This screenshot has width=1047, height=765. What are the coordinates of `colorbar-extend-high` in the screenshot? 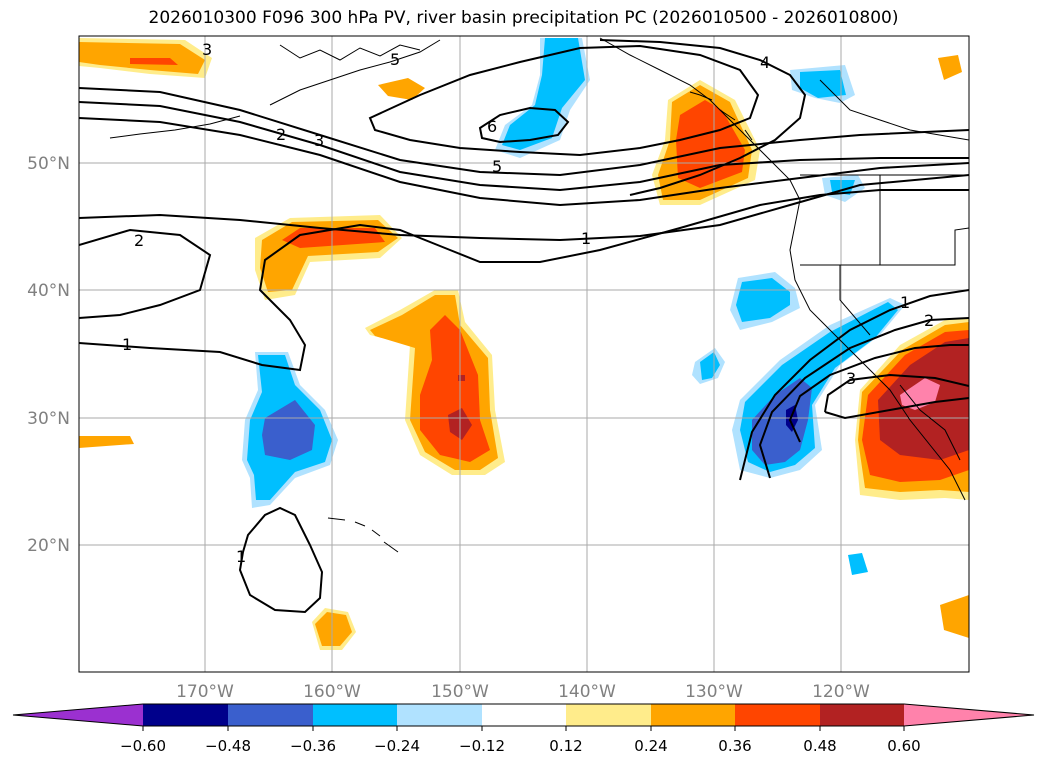 It's located at (969, 715).